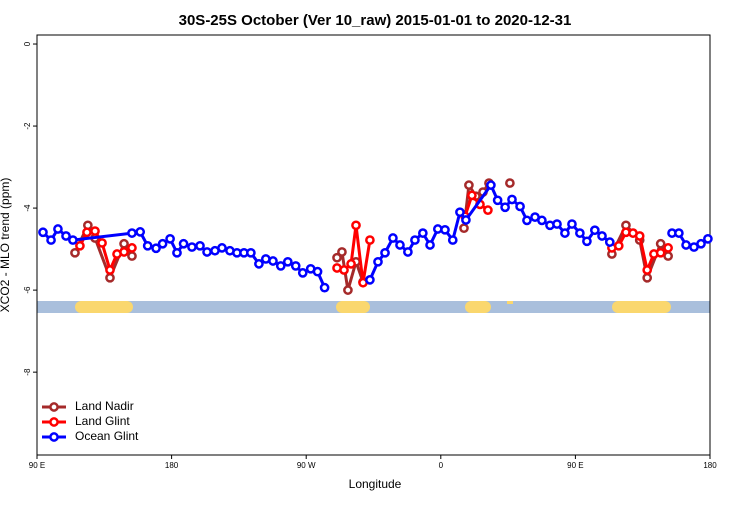 The height and width of the screenshot is (505, 750). What do you see at coordinates (306, 465) in the screenshot?
I see `x-tick-label: 90 W` at bounding box center [306, 465].